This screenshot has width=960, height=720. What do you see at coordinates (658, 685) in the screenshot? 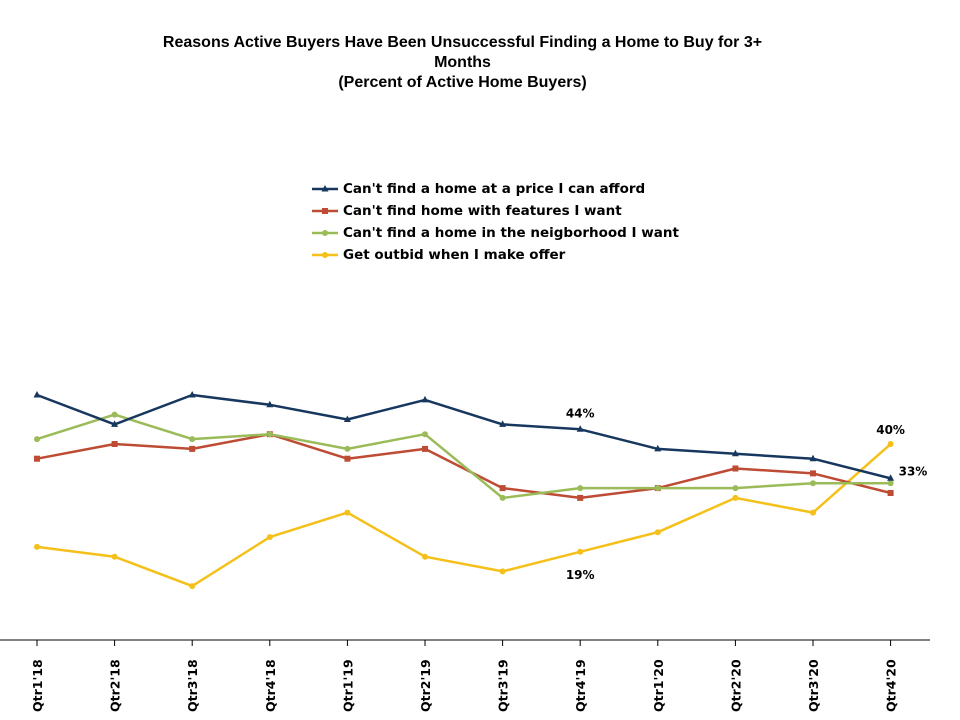
I see `x-tick-label: Qtr1'20` at bounding box center [658, 685].